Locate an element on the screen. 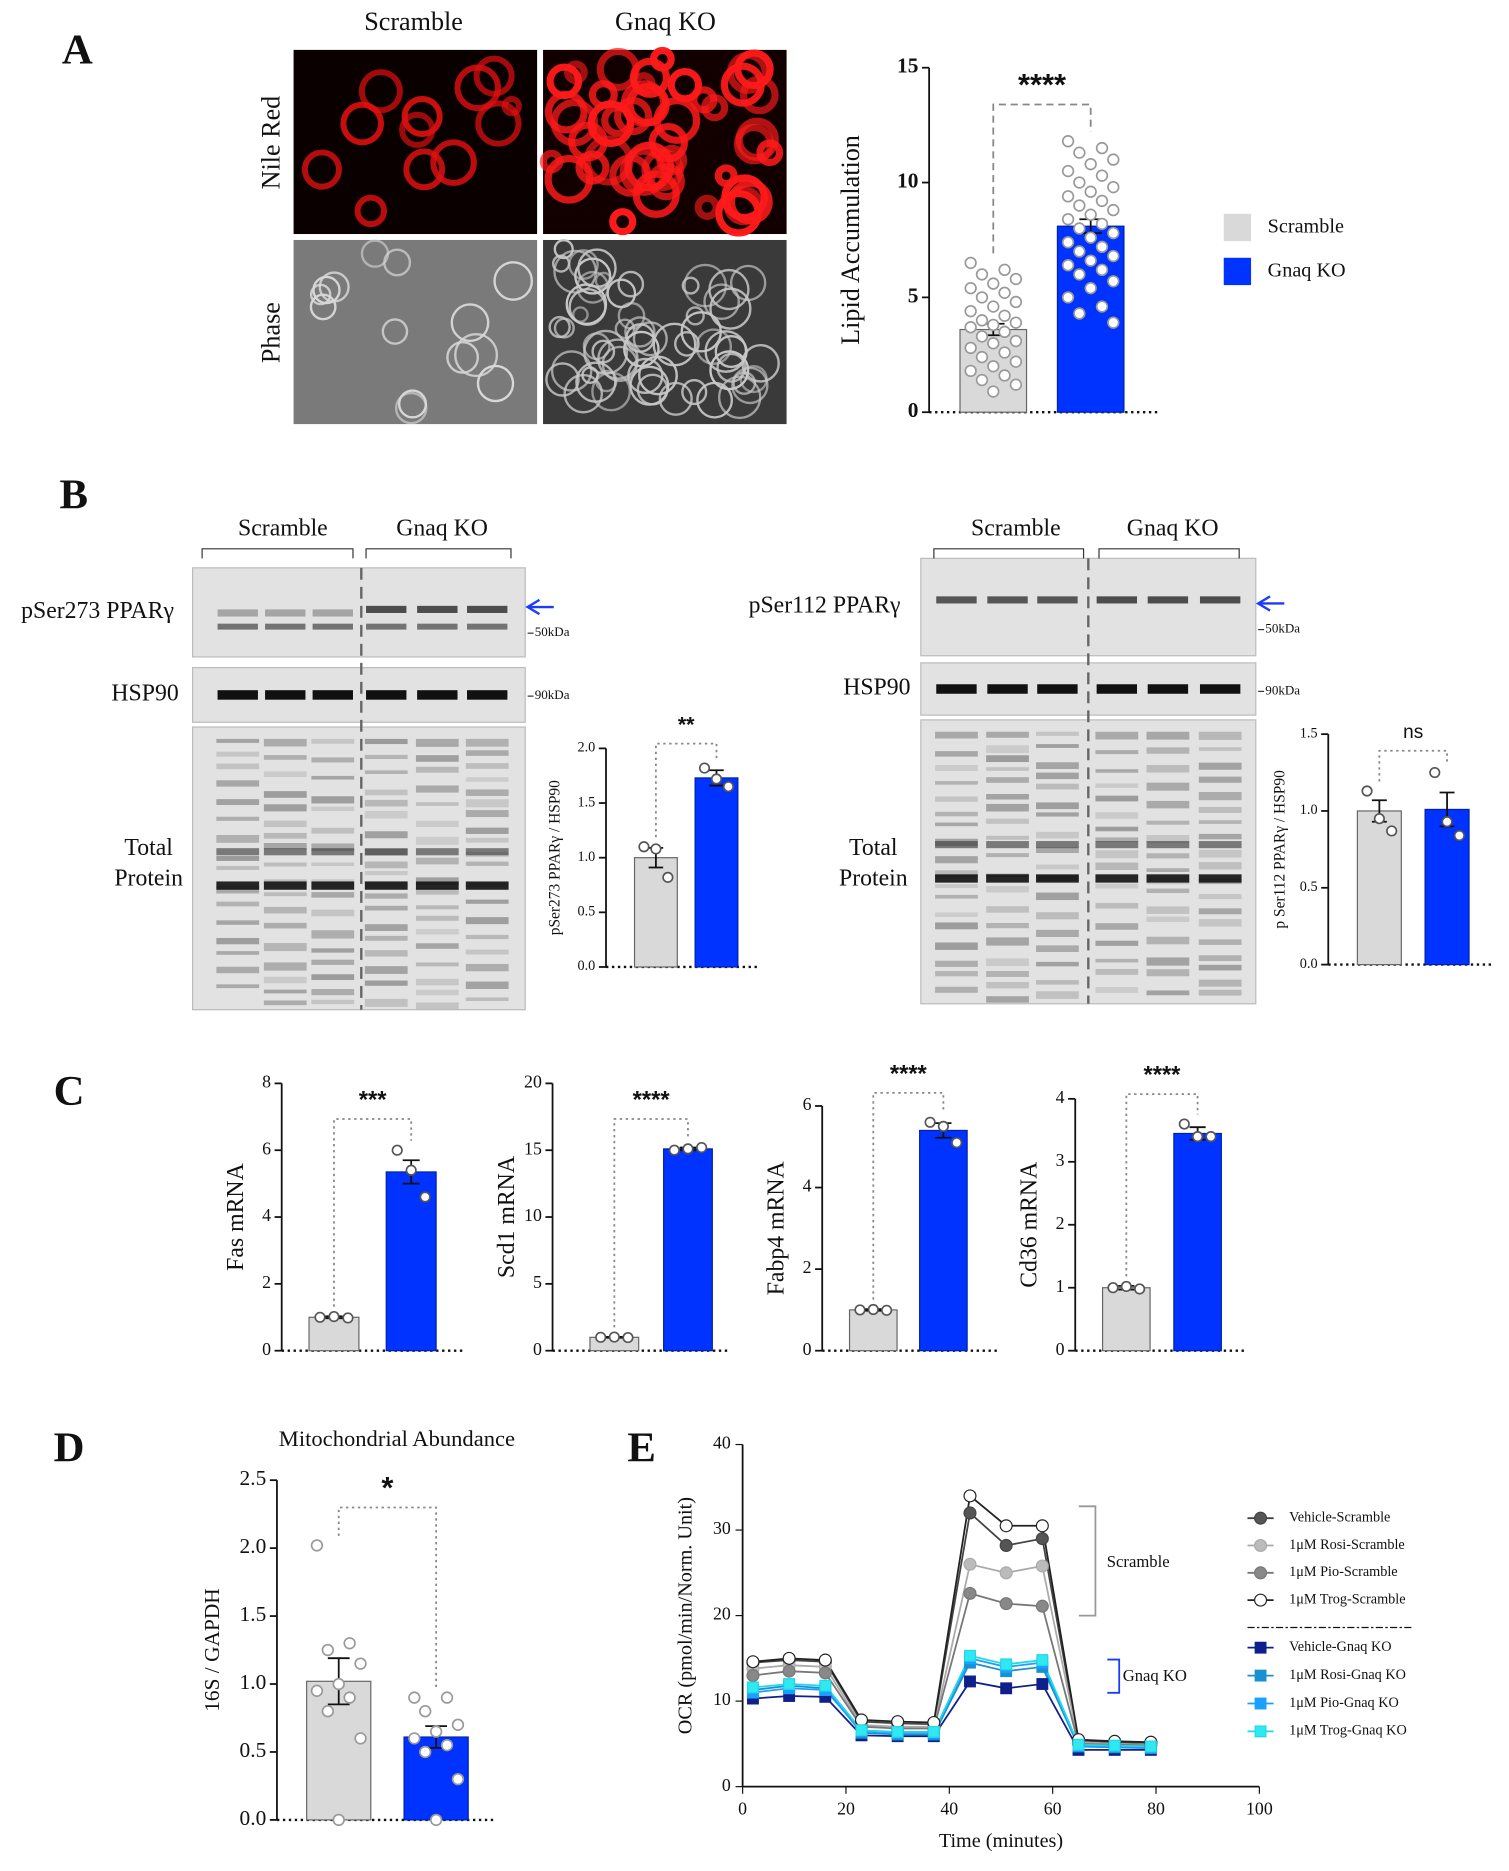 This screenshot has width=1509, height=1871. group-label: Scramble is located at coordinates (1016, 528).